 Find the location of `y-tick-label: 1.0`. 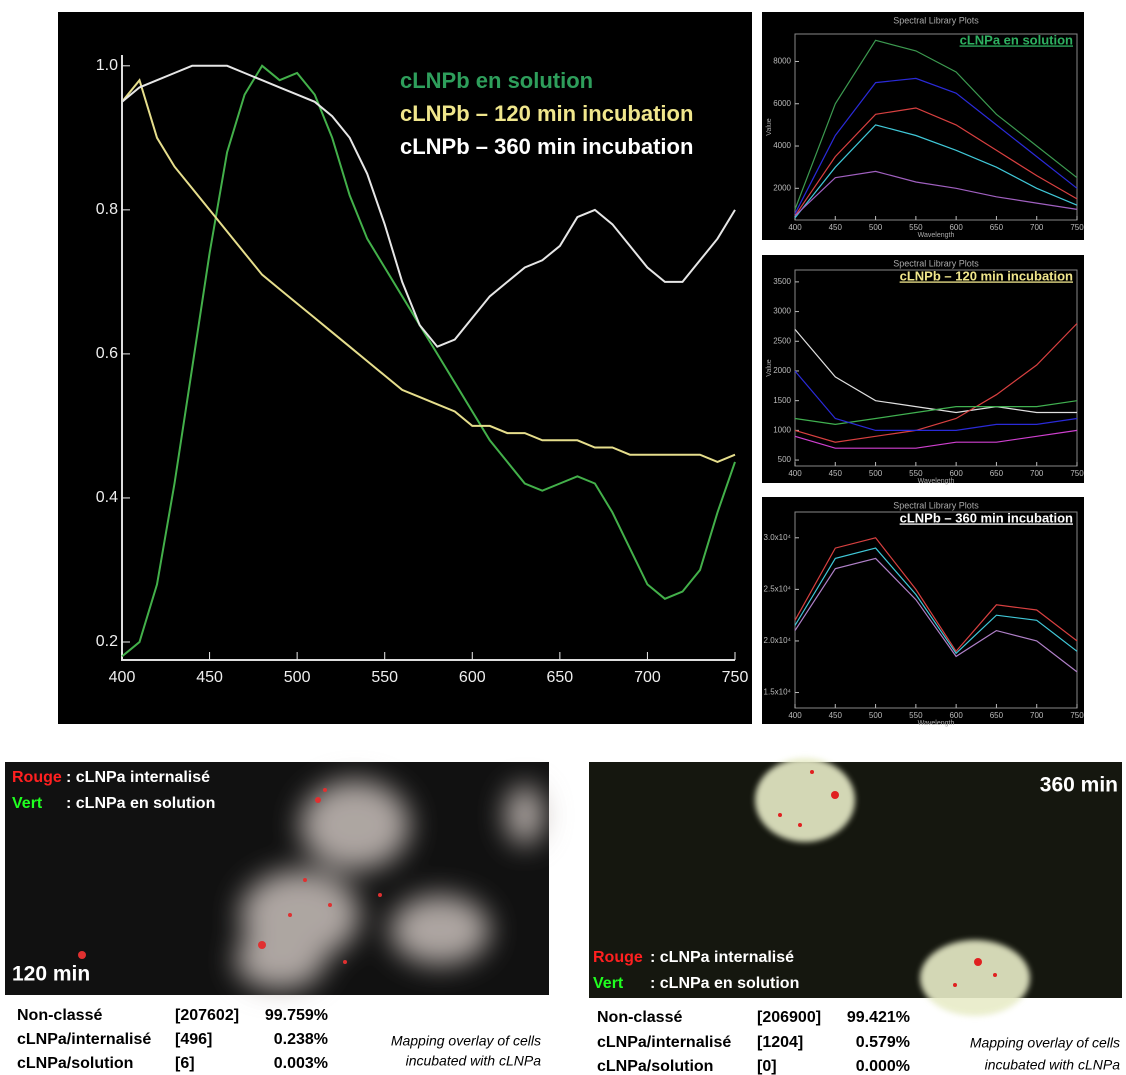

y-tick-label: 1.0 is located at coordinates (107, 65).